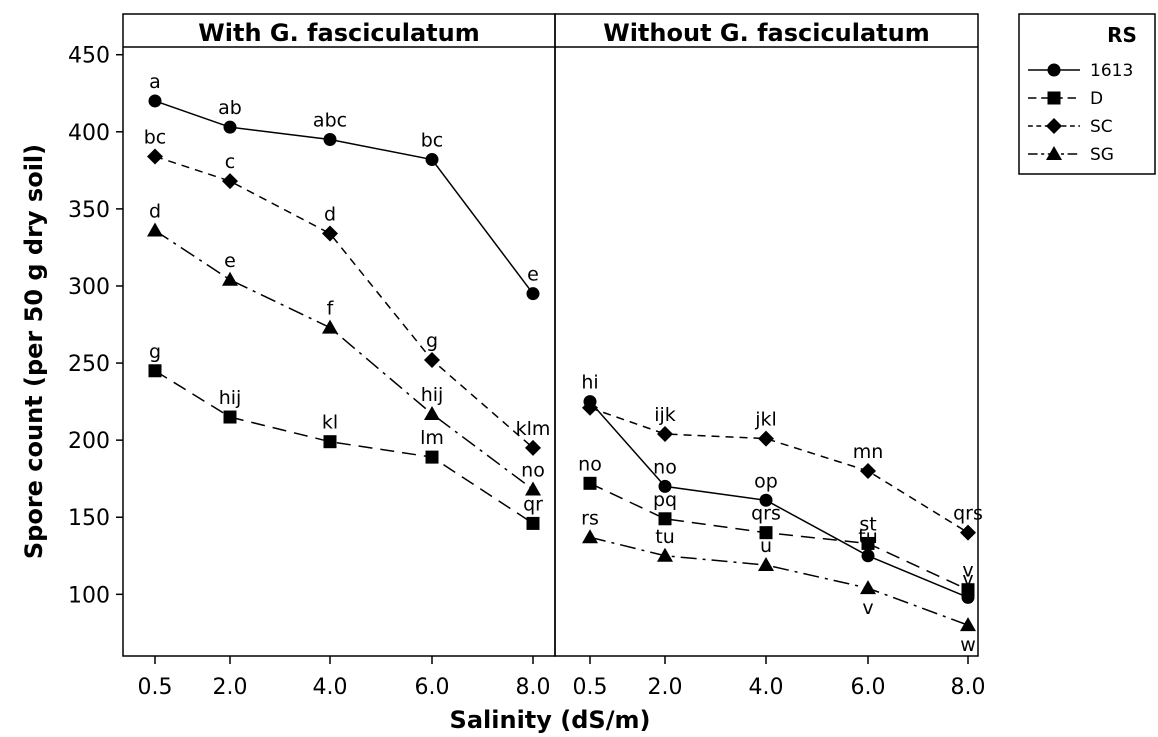 The height and width of the screenshot is (737, 1158). What do you see at coordinates (155, 82) in the screenshot?
I see `point-label: a` at bounding box center [155, 82].